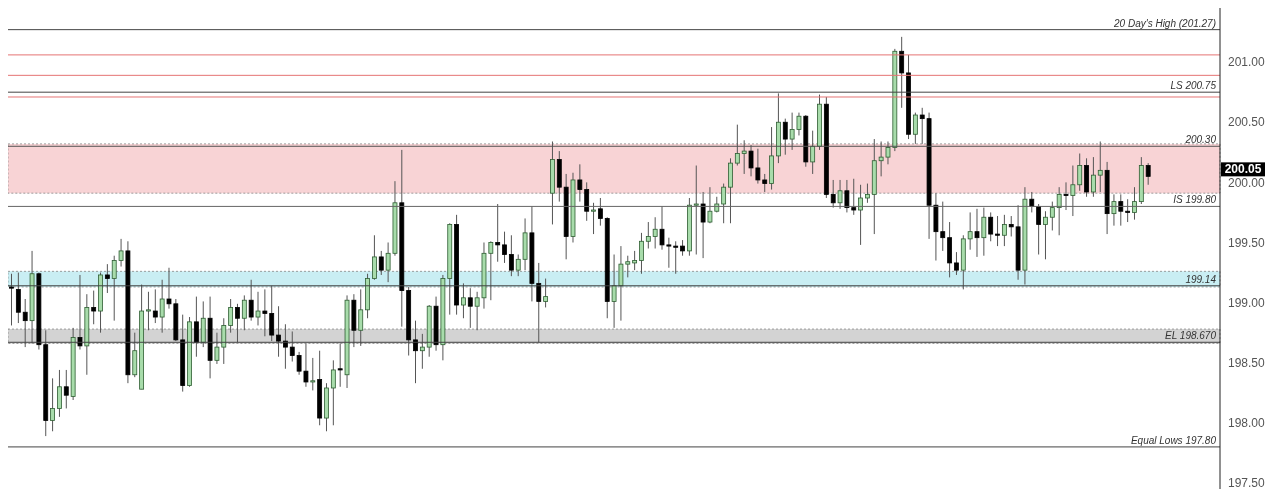 This screenshot has height=501, width=1280. I want to click on y-tick-label: 199.50, so click(1247, 242).